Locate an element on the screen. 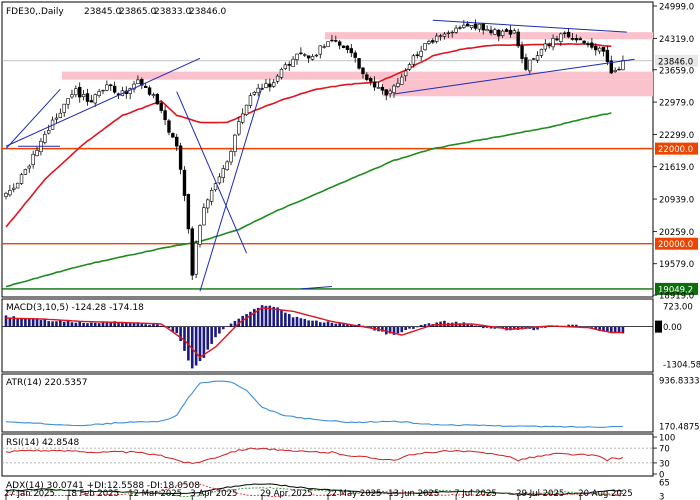  rsi-title: RSI(14) 42.8548 is located at coordinates (42, 443).